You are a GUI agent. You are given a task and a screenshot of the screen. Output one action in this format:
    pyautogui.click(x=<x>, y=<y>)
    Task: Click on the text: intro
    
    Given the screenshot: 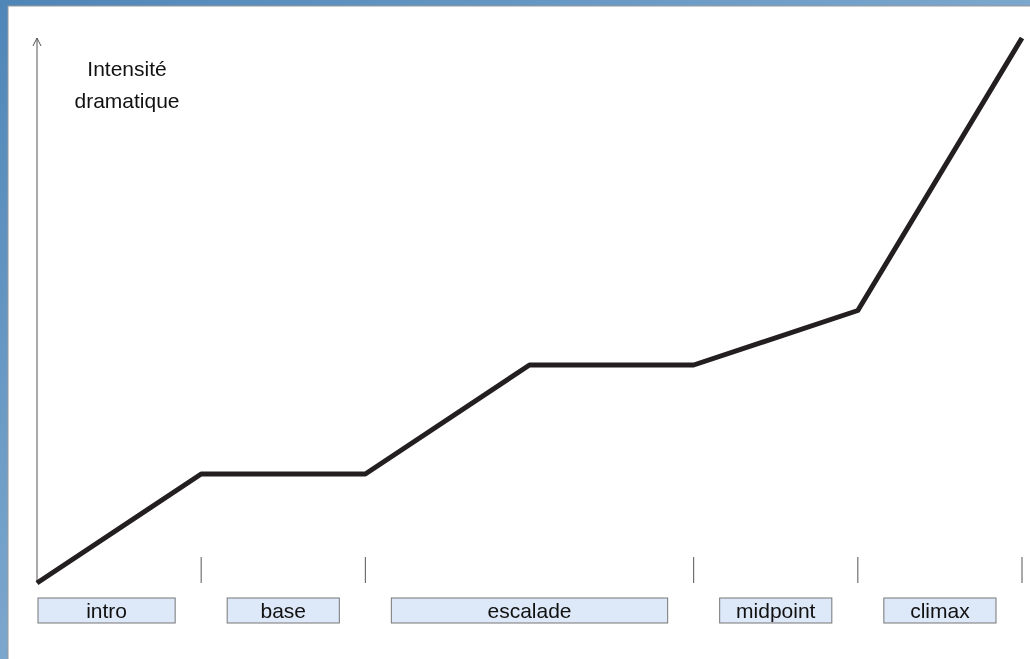 What is the action you would take?
    pyautogui.click(x=107, y=610)
    